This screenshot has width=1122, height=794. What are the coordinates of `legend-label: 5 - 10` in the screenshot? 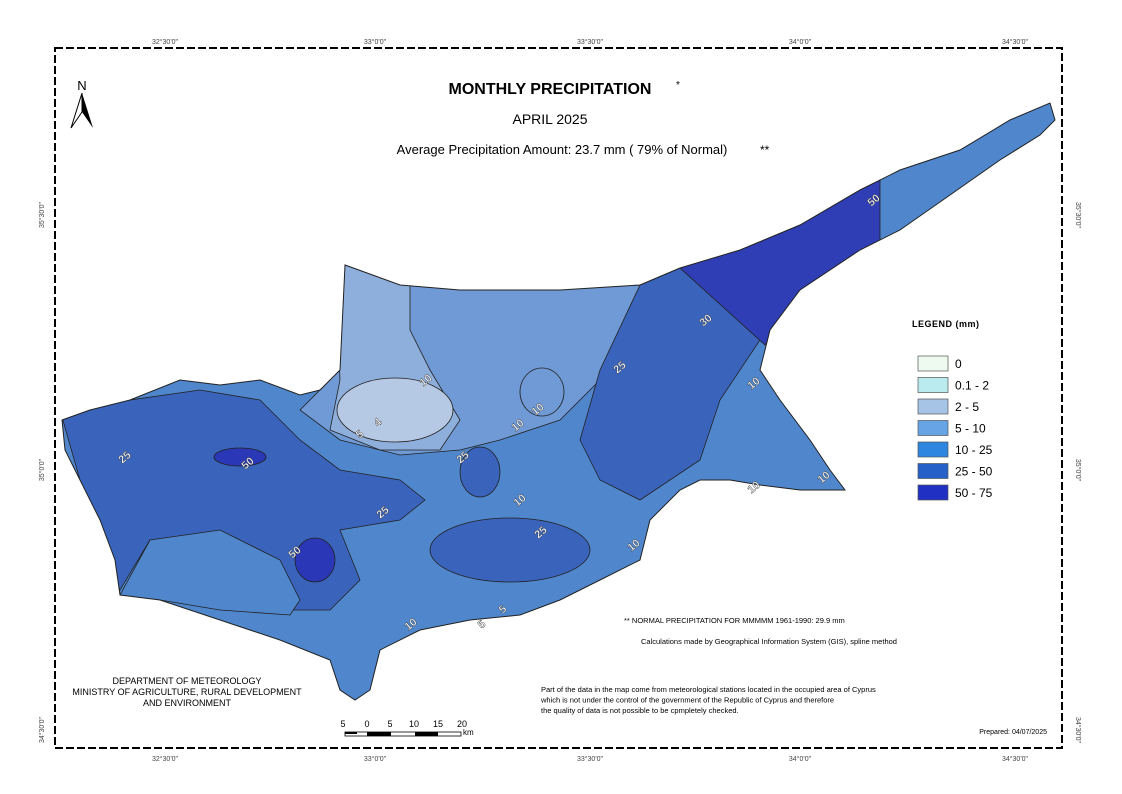 It's located at (970, 429).